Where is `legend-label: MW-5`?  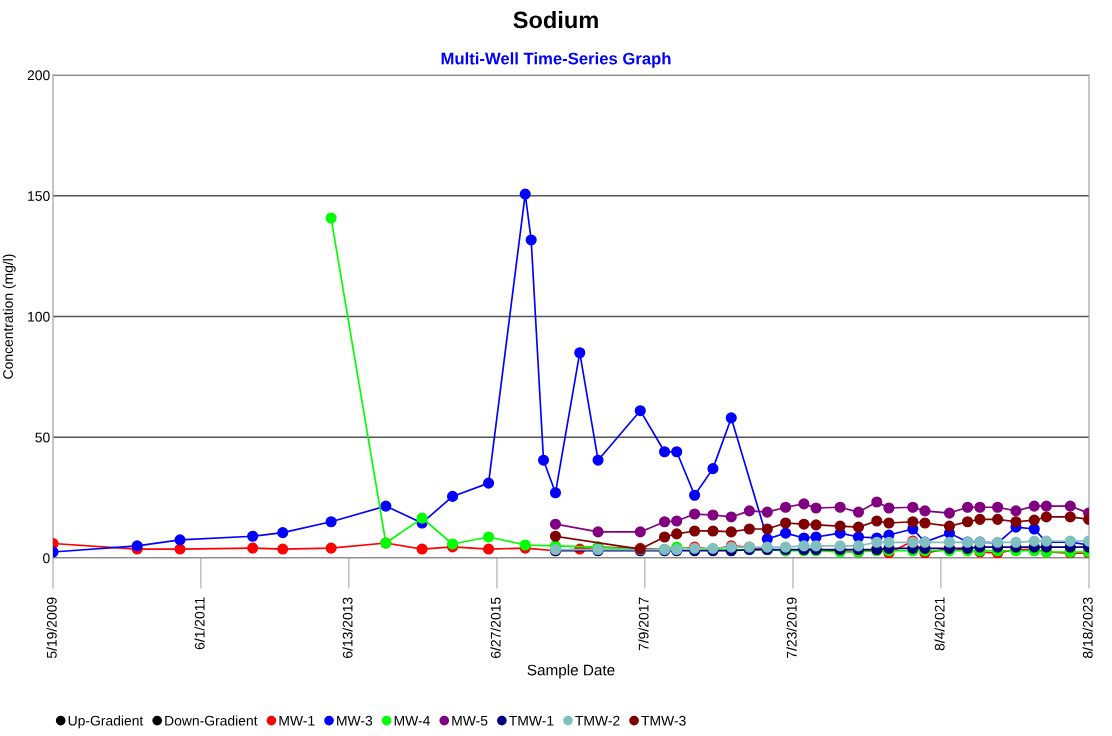
legend-label: MW-5 is located at coordinates (470, 720).